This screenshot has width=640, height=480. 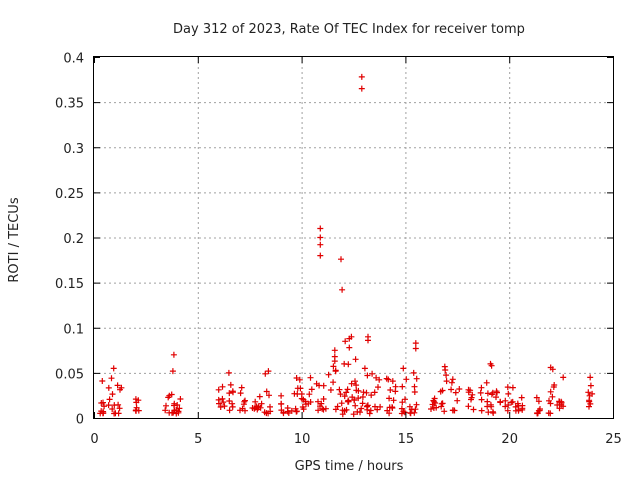 What do you see at coordinates (14, 239) in the screenshot?
I see `y-axis-label: ROTI / TECUs` at bounding box center [14, 239].